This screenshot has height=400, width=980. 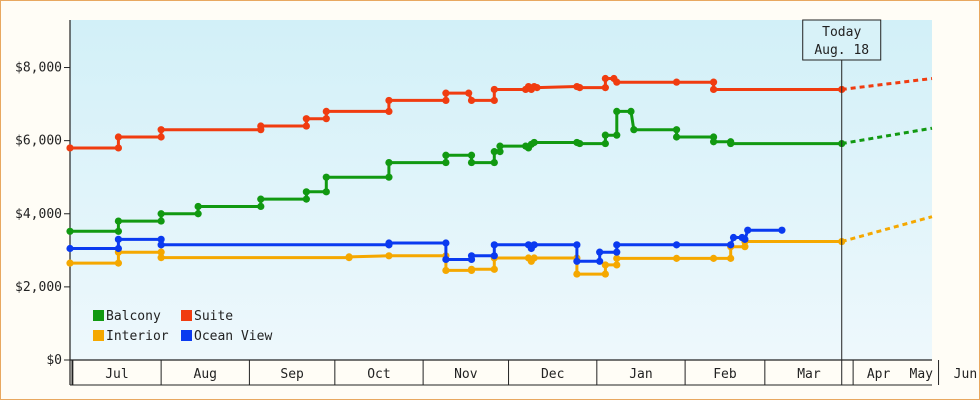 I want to click on y-tick-label: $0, so click(x=54, y=360).